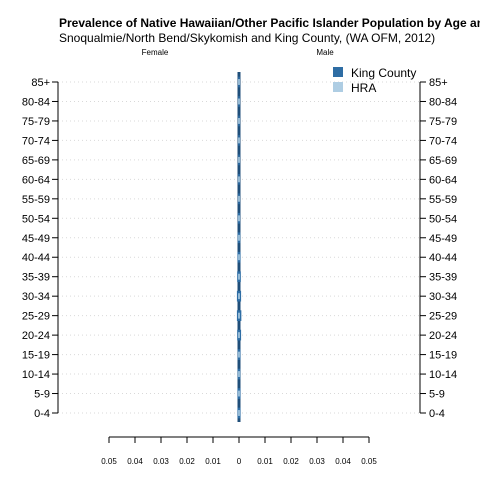 The height and width of the screenshot is (480, 480). Describe the element at coordinates (437, 414) in the screenshot. I see `y-tick-label-right: 0-4` at that location.